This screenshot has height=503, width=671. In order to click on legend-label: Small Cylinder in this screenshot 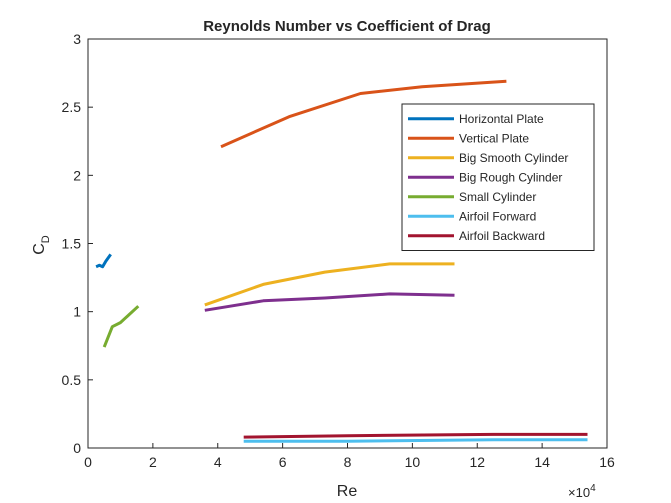, I will do `click(497, 197)`.